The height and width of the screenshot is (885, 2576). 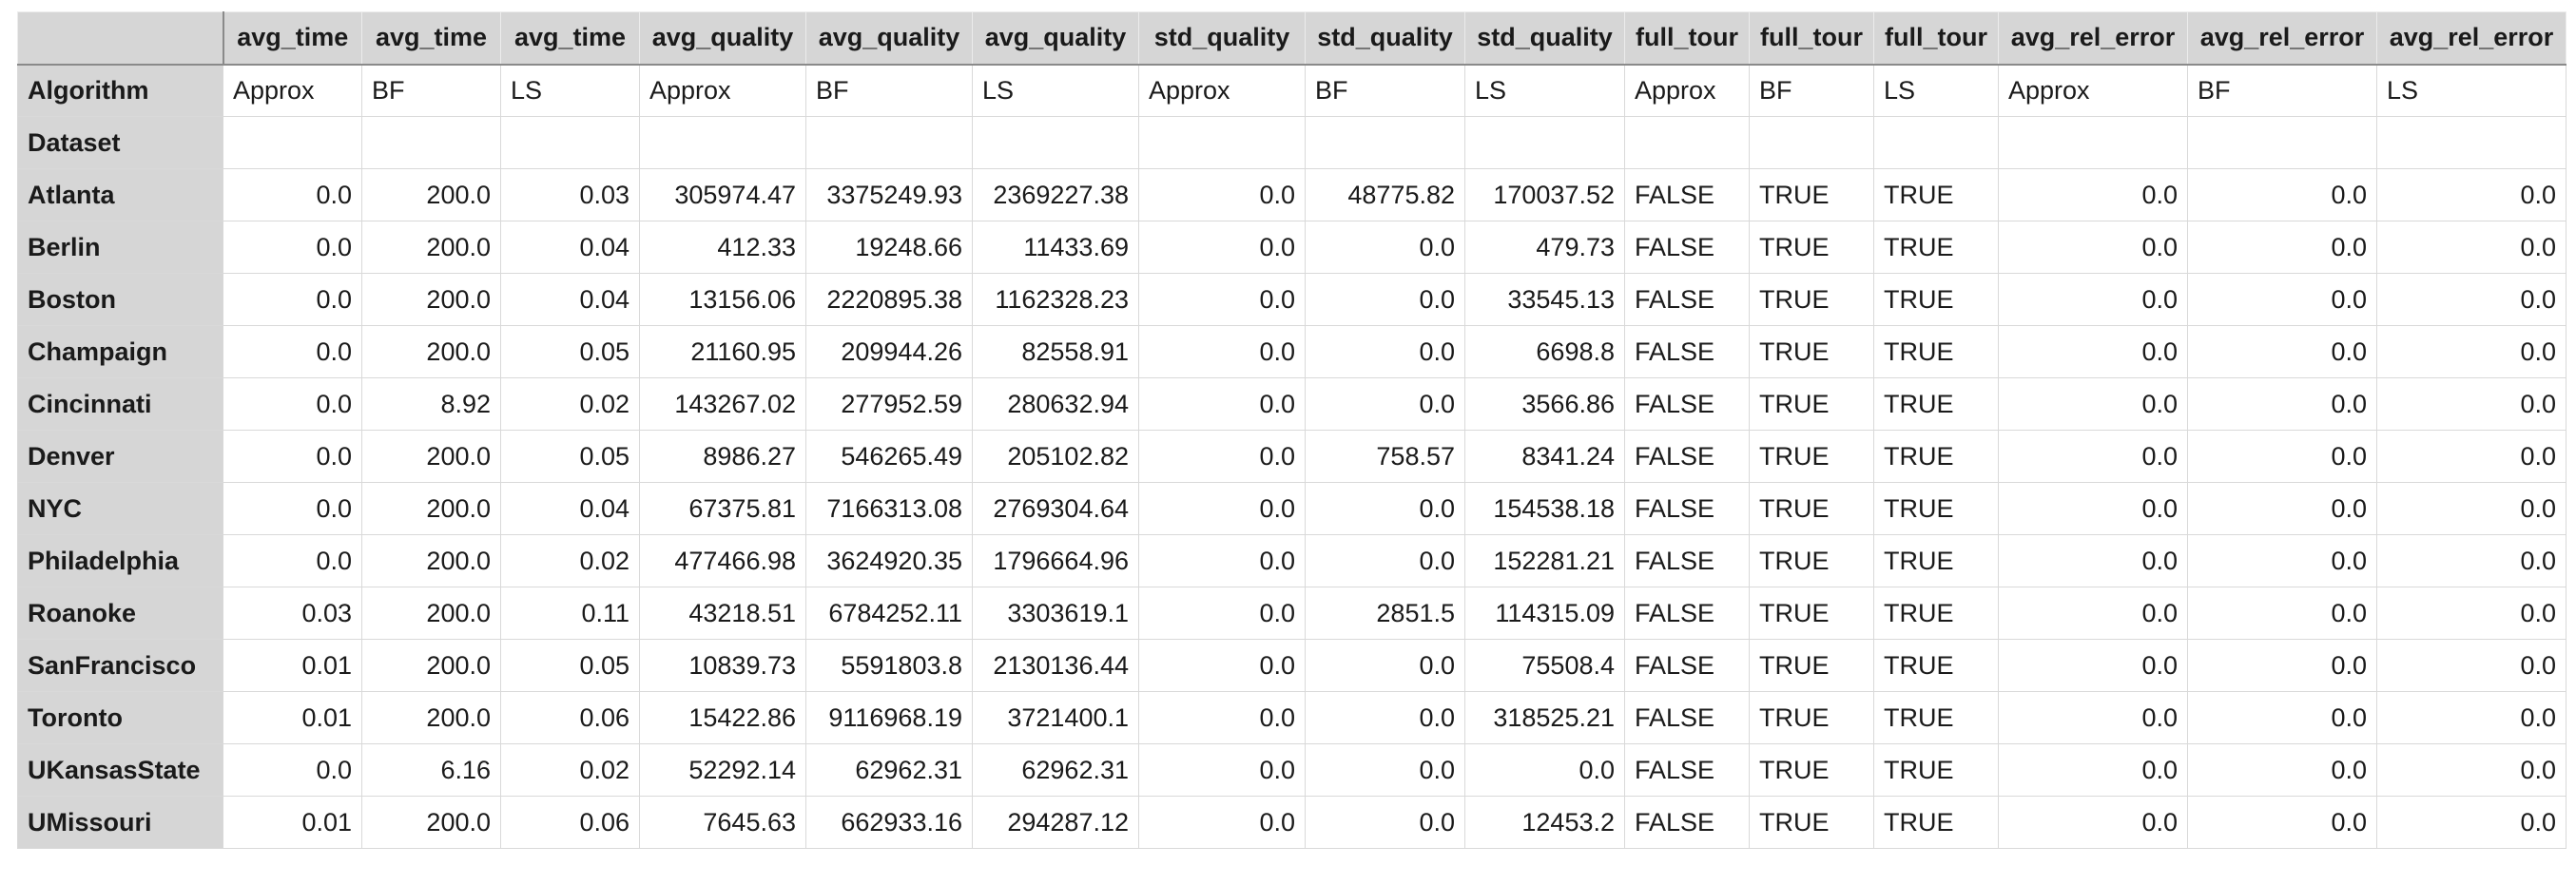 What do you see at coordinates (1055, 508) in the screenshot?
I see `data-cell: 2769304.64` at bounding box center [1055, 508].